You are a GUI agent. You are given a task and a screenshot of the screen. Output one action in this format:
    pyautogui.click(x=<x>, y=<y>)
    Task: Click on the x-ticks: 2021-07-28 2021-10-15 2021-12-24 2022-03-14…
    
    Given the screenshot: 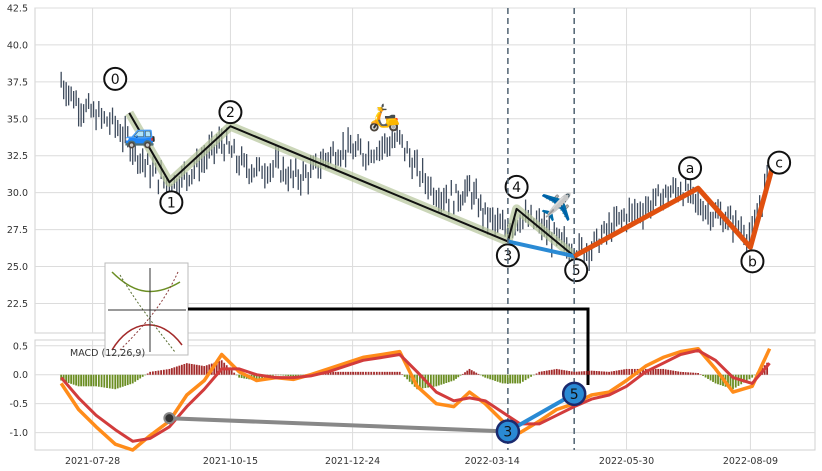 What is the action you would take?
    pyautogui.click(x=421, y=461)
    